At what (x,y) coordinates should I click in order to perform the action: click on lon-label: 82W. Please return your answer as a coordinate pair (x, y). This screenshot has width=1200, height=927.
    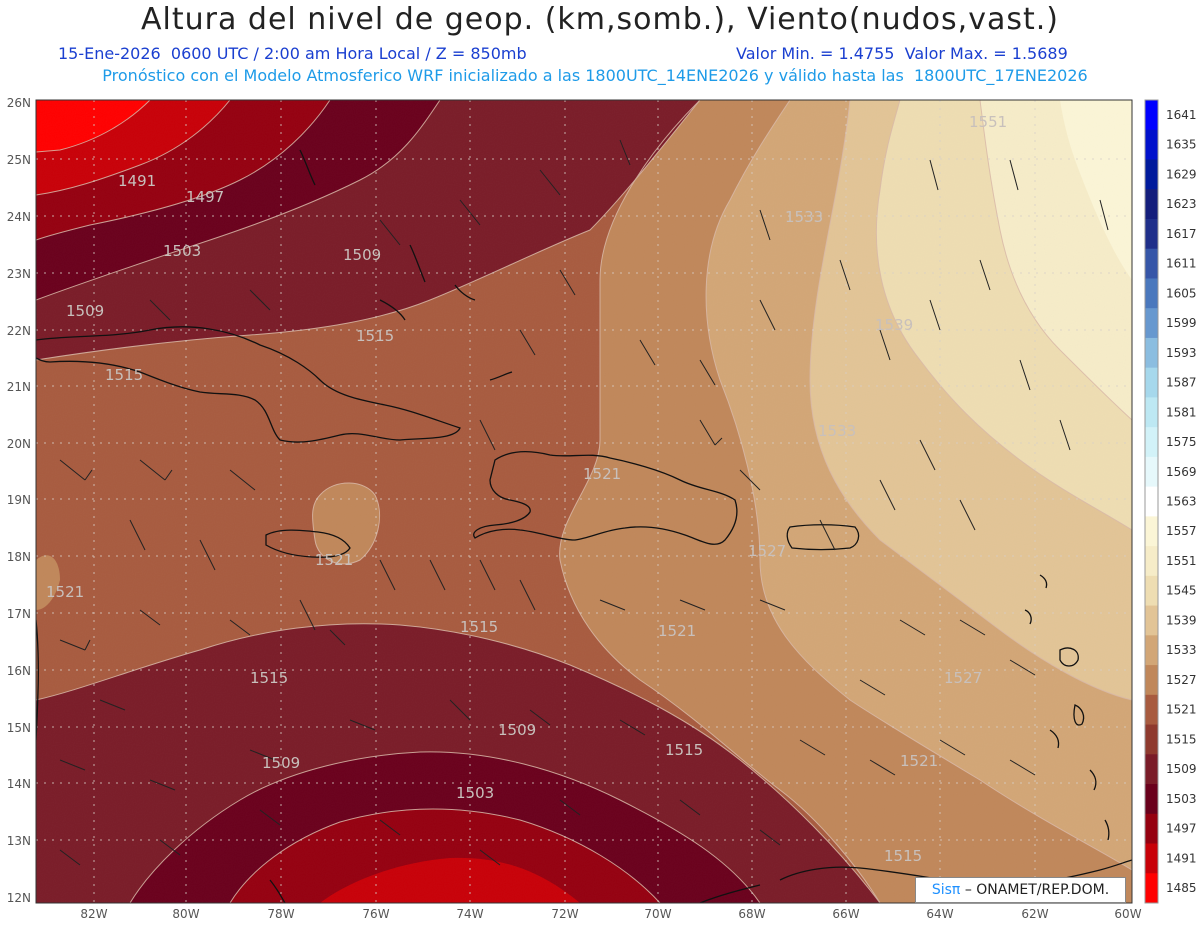
    Looking at the image, I should click on (93, 914).